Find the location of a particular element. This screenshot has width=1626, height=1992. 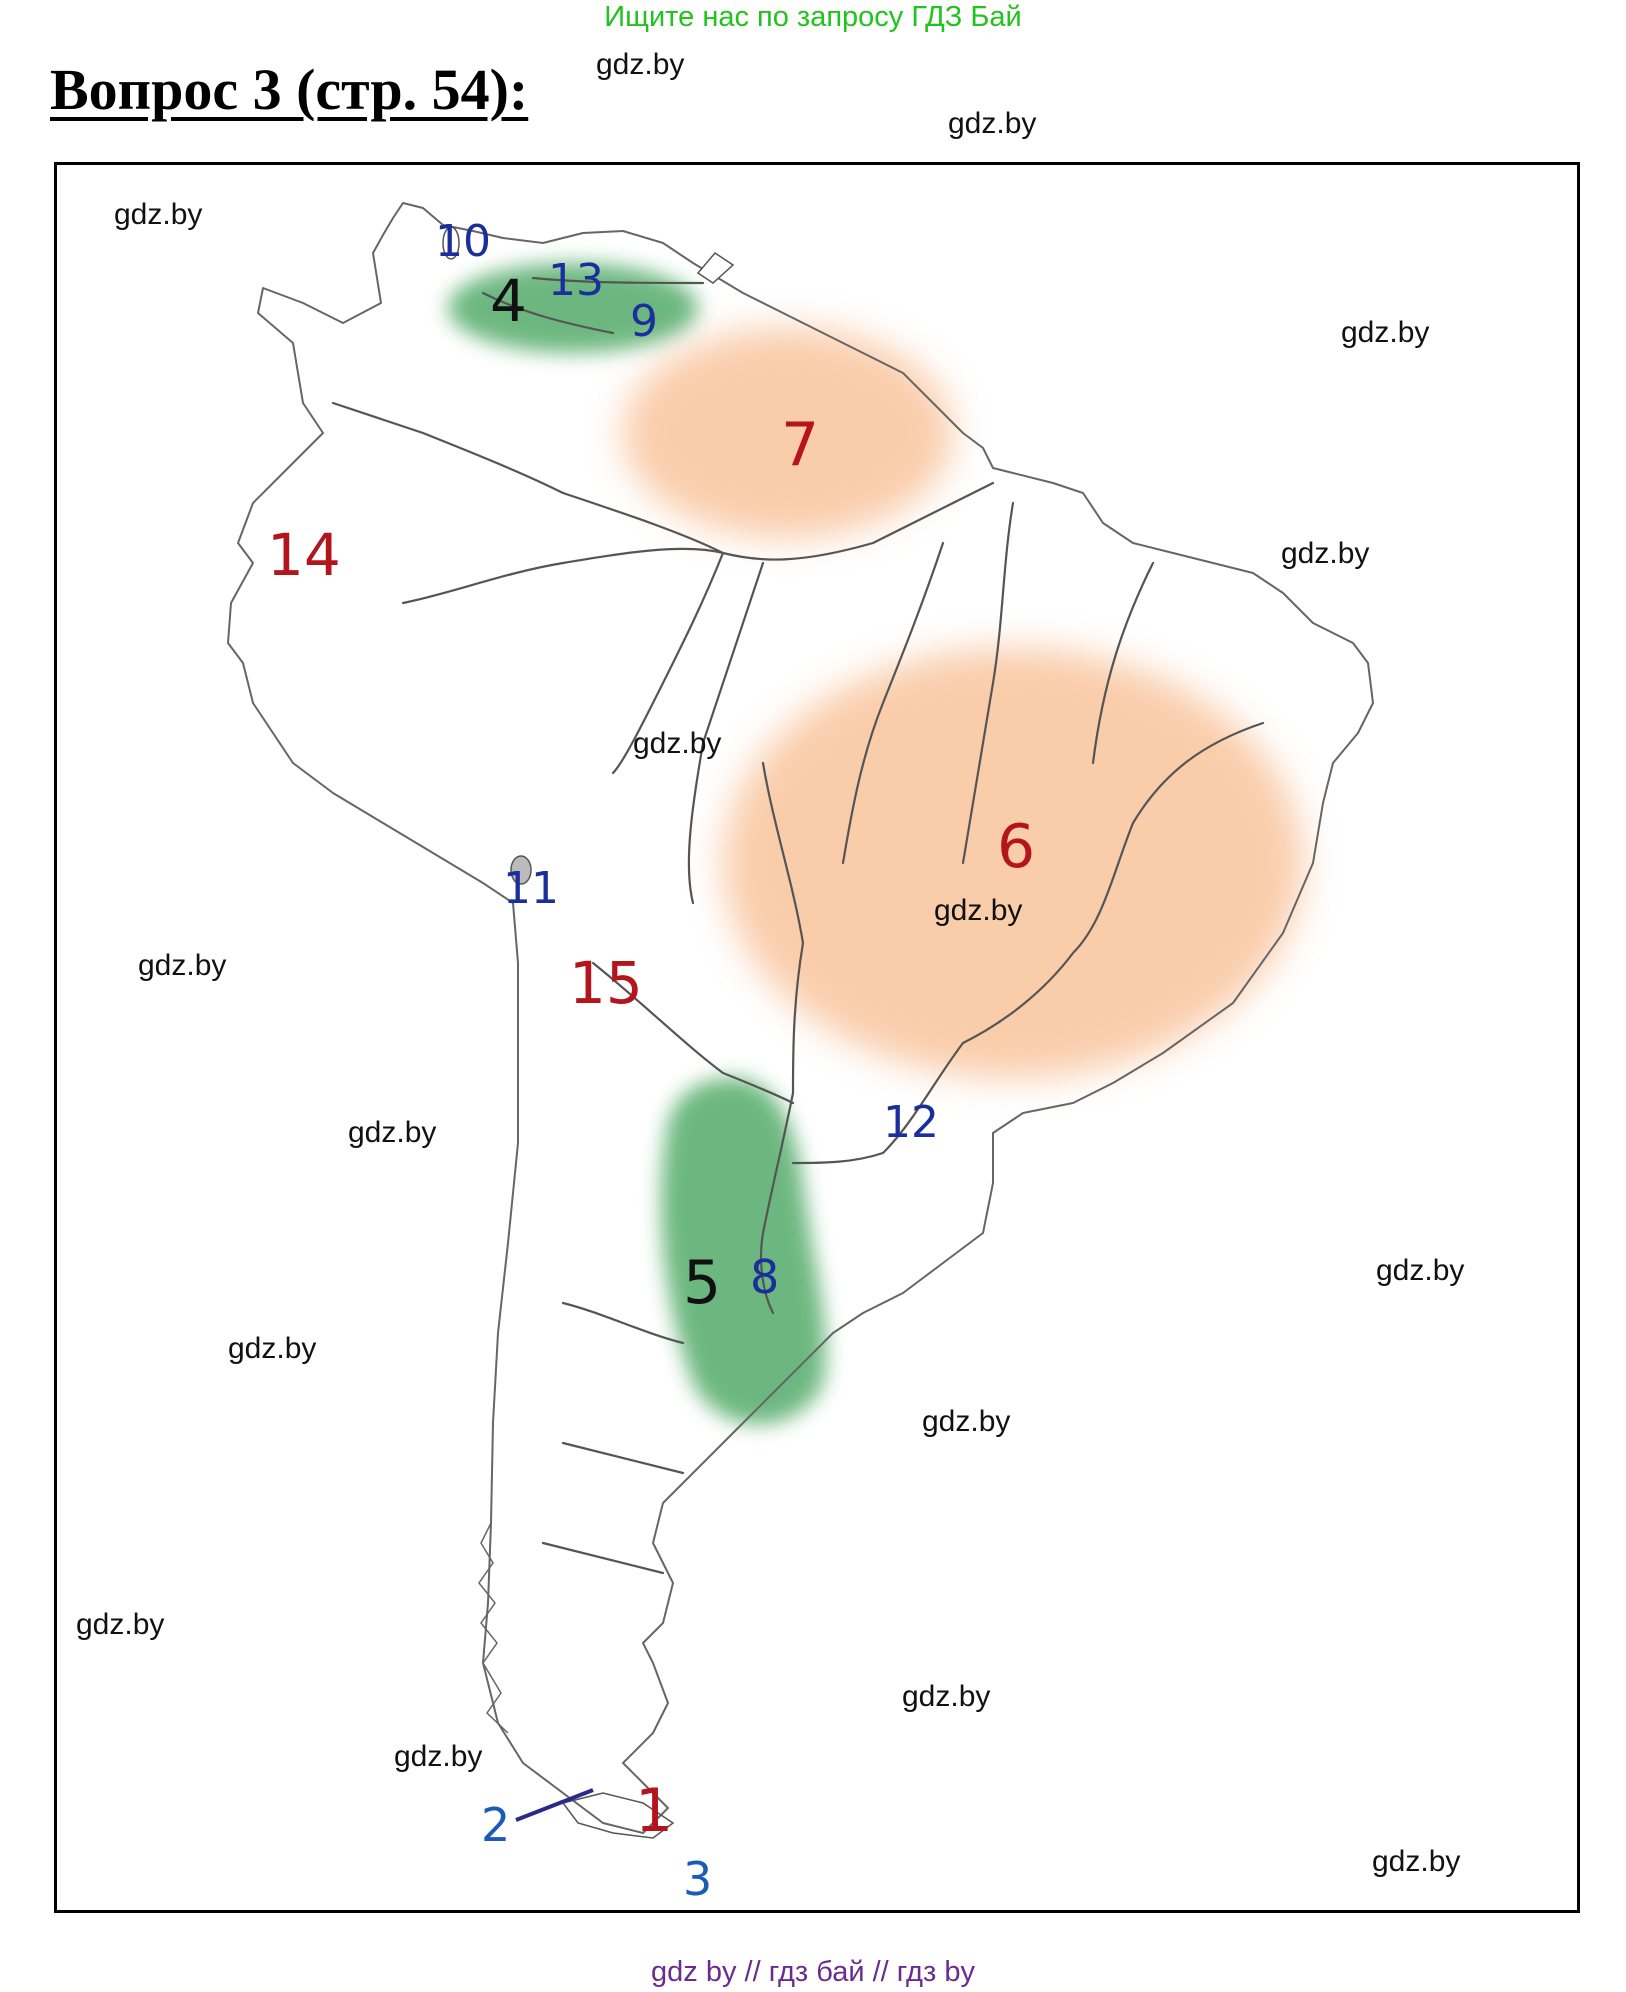

label-6: 6 is located at coordinates (1016, 847).